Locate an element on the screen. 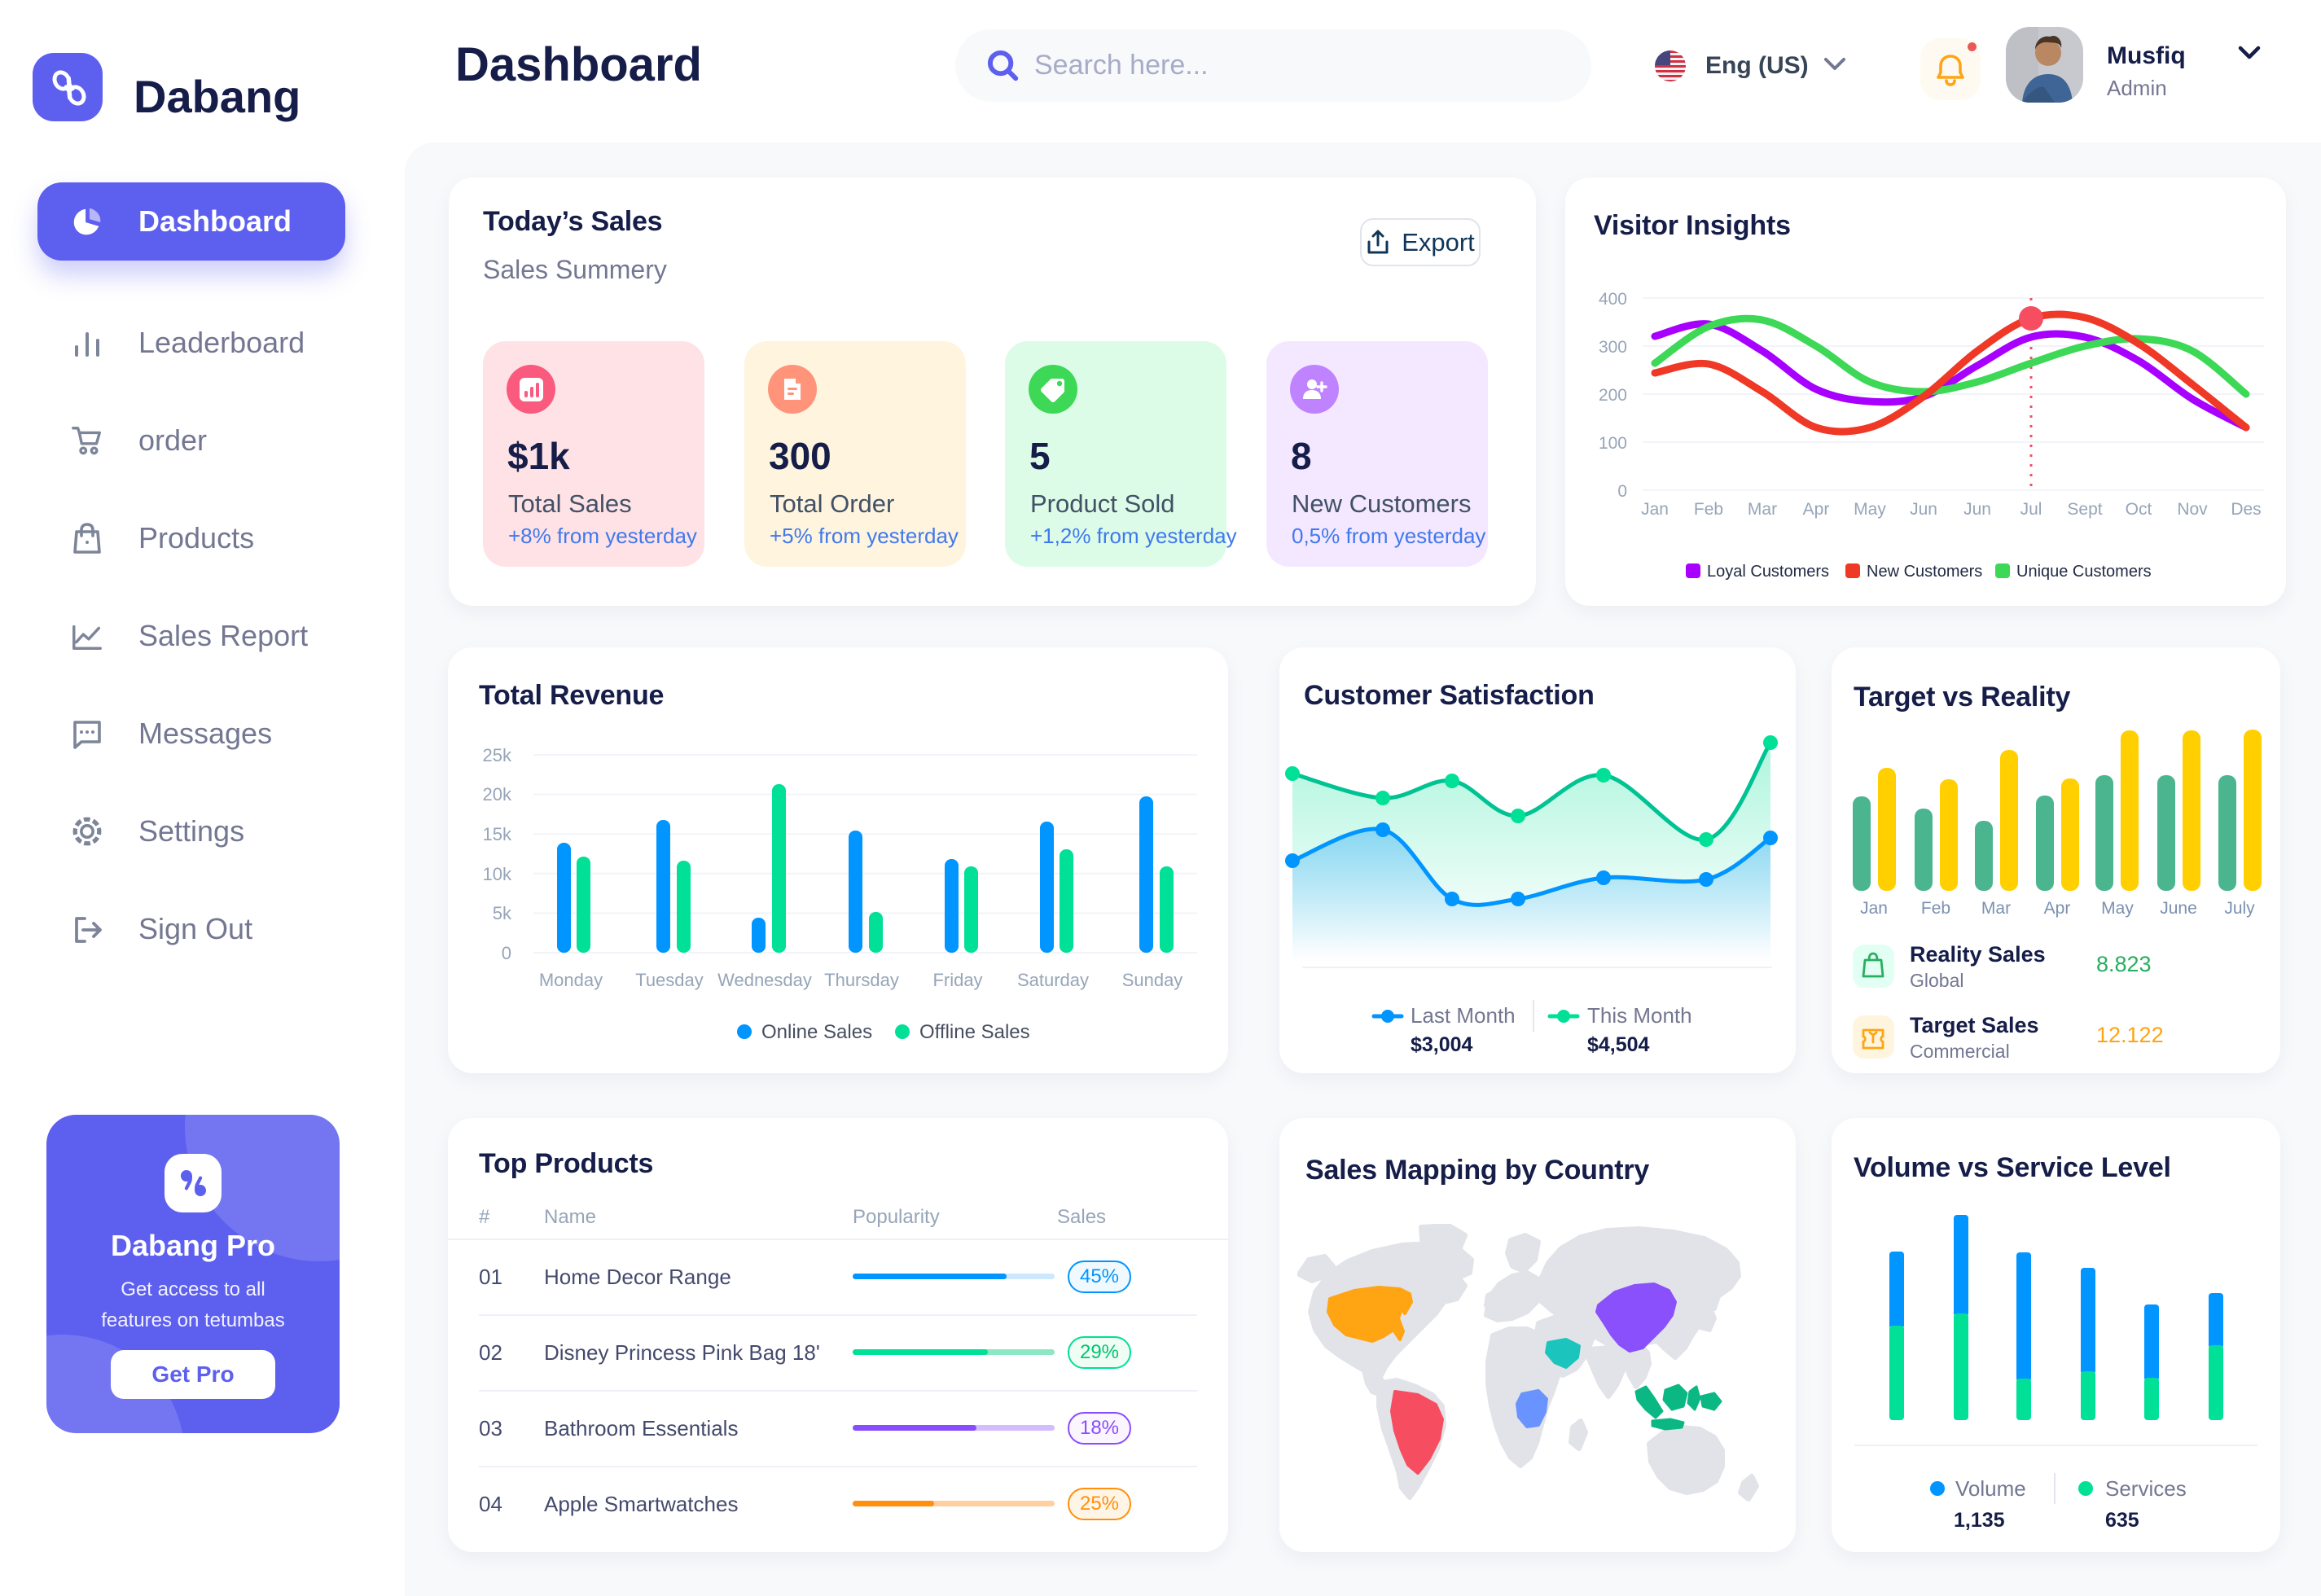  svg-text: Global is located at coordinates (1936, 980).